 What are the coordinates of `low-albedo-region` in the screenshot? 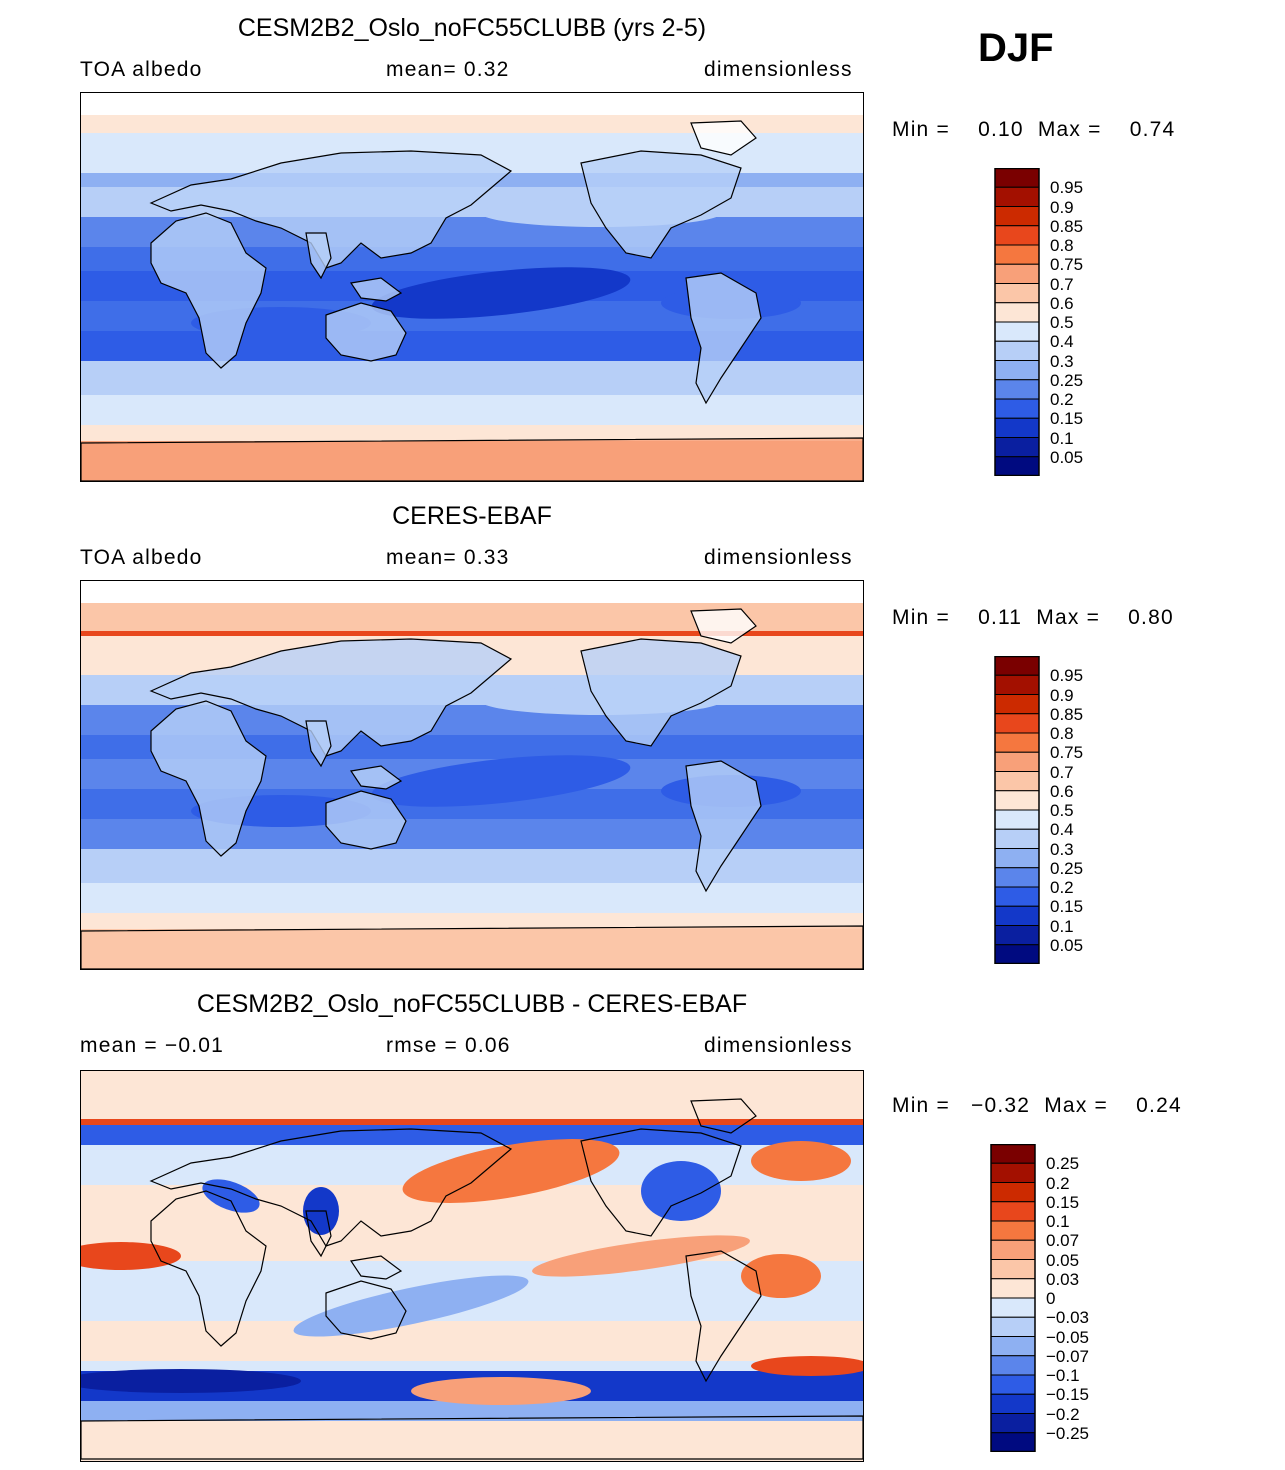 It's located at (501, 781).